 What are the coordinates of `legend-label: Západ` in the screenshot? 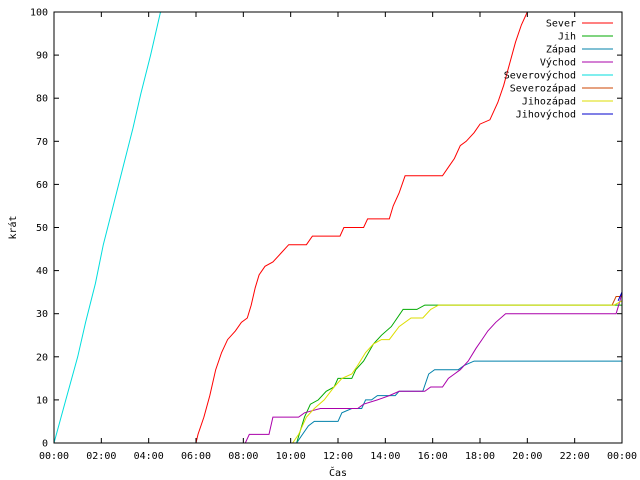 It's located at (561, 50).